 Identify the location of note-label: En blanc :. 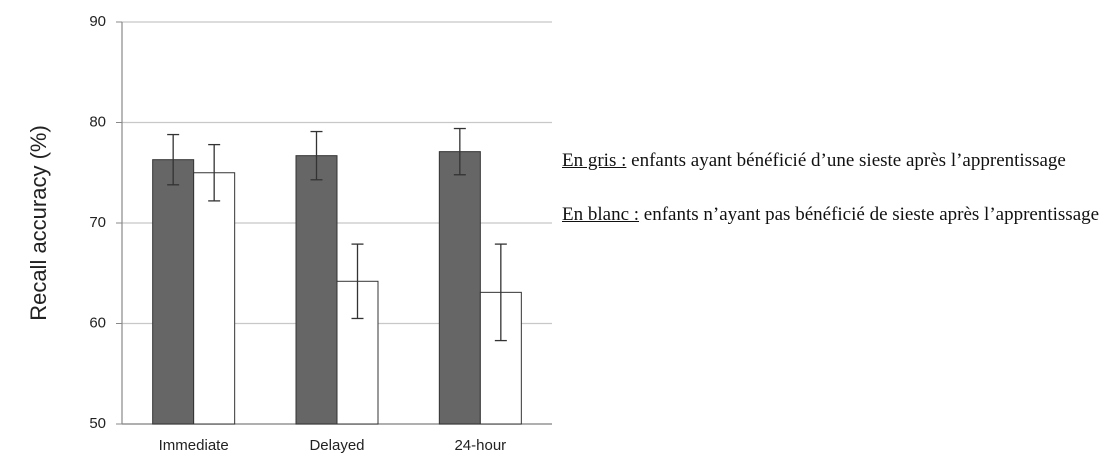
(601, 214).